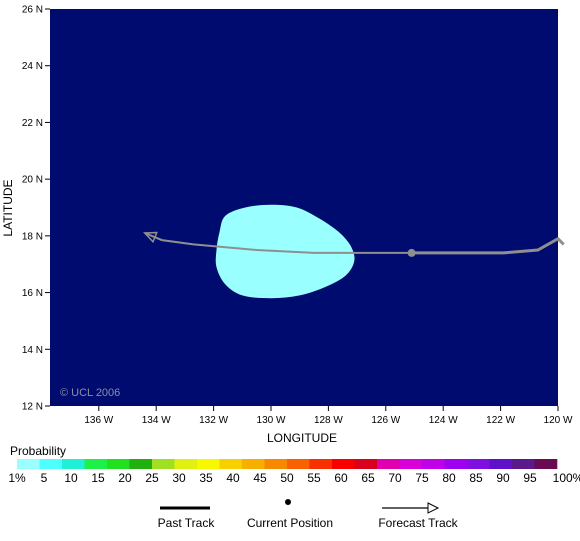  What do you see at coordinates (290, 523) in the screenshot?
I see `current-position-legend-label: Current Position` at bounding box center [290, 523].